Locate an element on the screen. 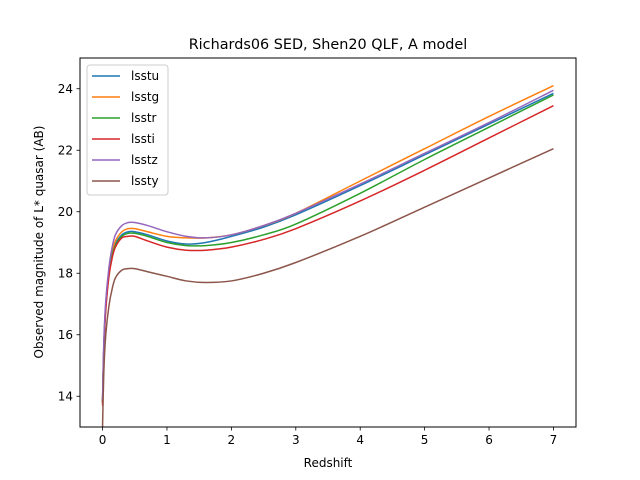 The width and height of the screenshot is (640, 480). y-tick-label: 22 is located at coordinates (65, 150).